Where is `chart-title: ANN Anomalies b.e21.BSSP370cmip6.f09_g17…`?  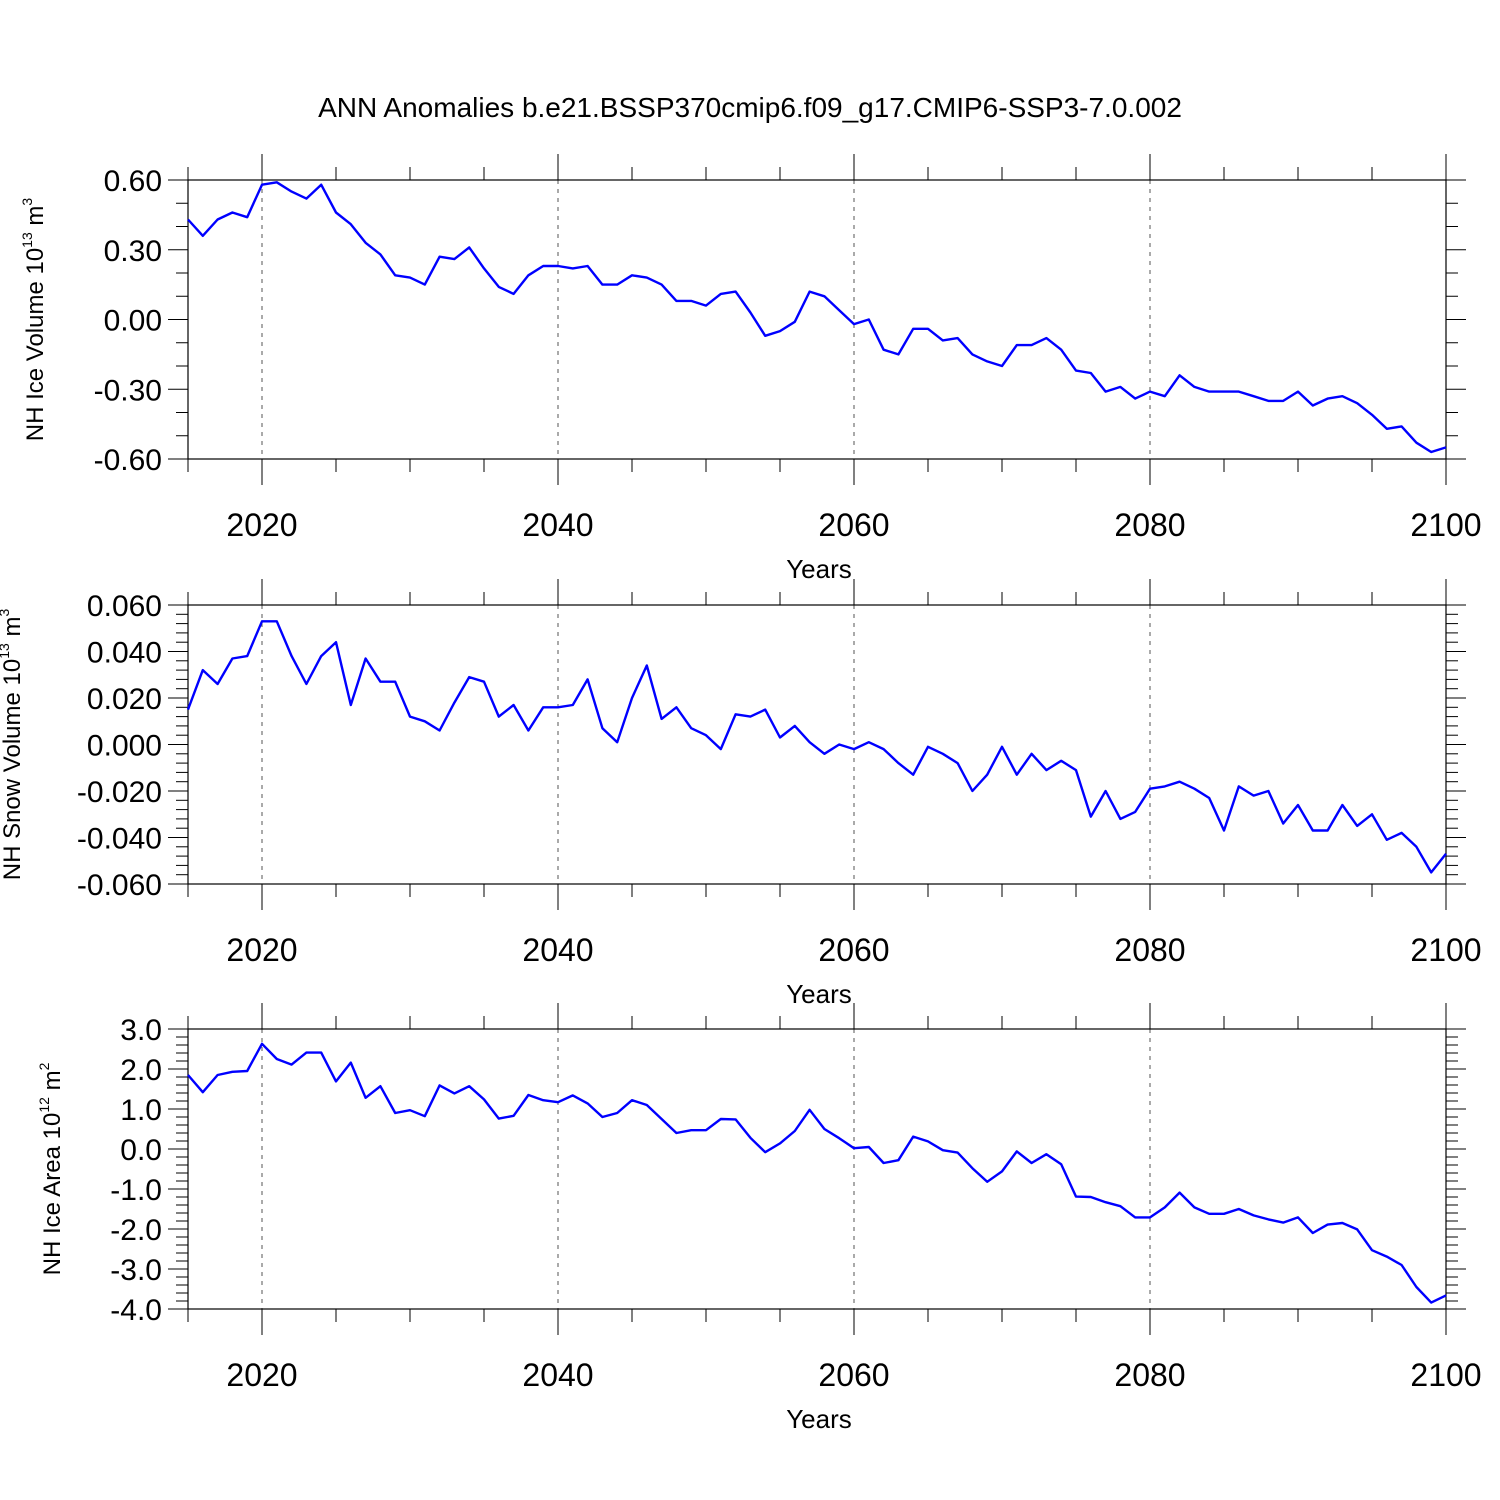
chart-title: ANN Anomalies b.e21.BSSP370cmip6.f09_g17… is located at coordinates (750, 107).